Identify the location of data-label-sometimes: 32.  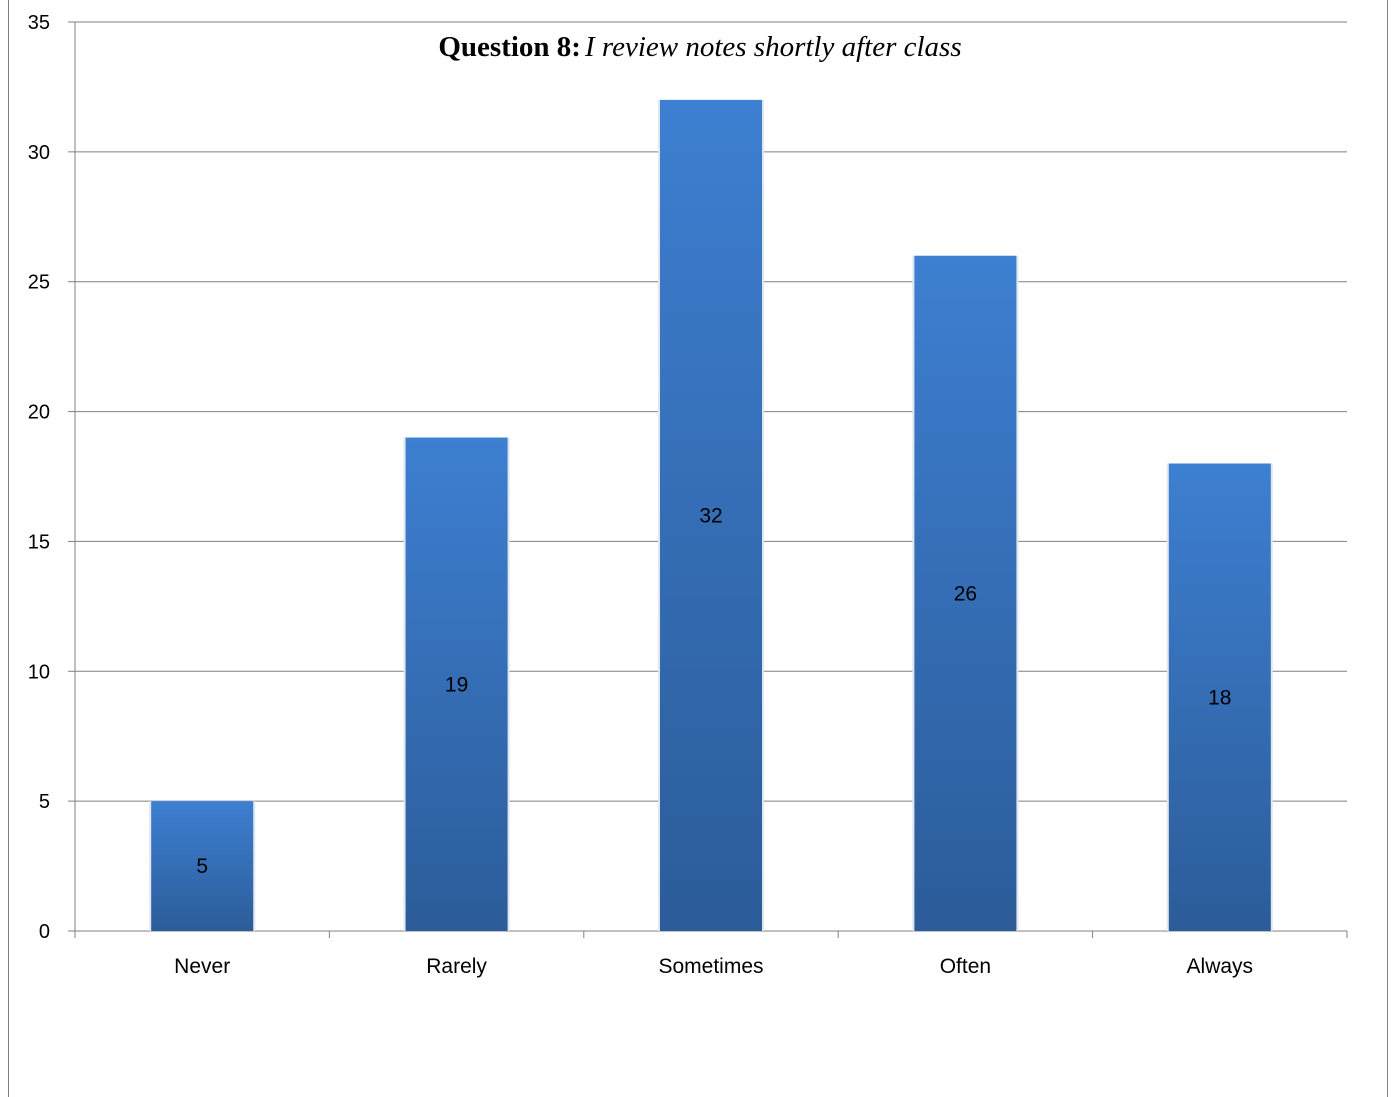
(710, 515).